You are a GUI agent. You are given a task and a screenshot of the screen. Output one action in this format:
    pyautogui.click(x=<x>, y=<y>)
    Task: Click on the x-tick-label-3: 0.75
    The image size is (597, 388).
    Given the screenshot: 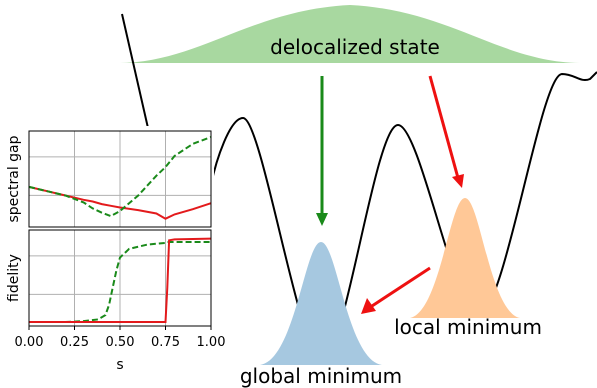 What is the action you would take?
    pyautogui.click(x=165, y=342)
    